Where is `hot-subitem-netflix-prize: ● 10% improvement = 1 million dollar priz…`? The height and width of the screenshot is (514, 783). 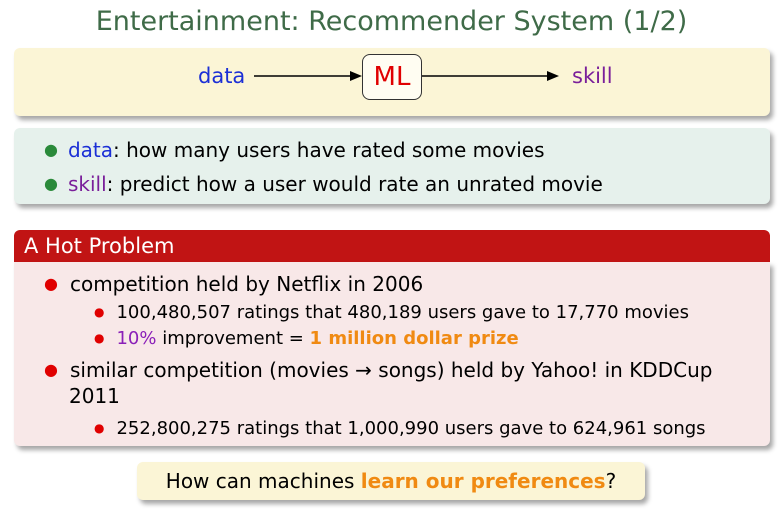
hot-subitem-netflix-prize: ● 10% improvement = 1 million dollar priz… is located at coordinates (306, 338).